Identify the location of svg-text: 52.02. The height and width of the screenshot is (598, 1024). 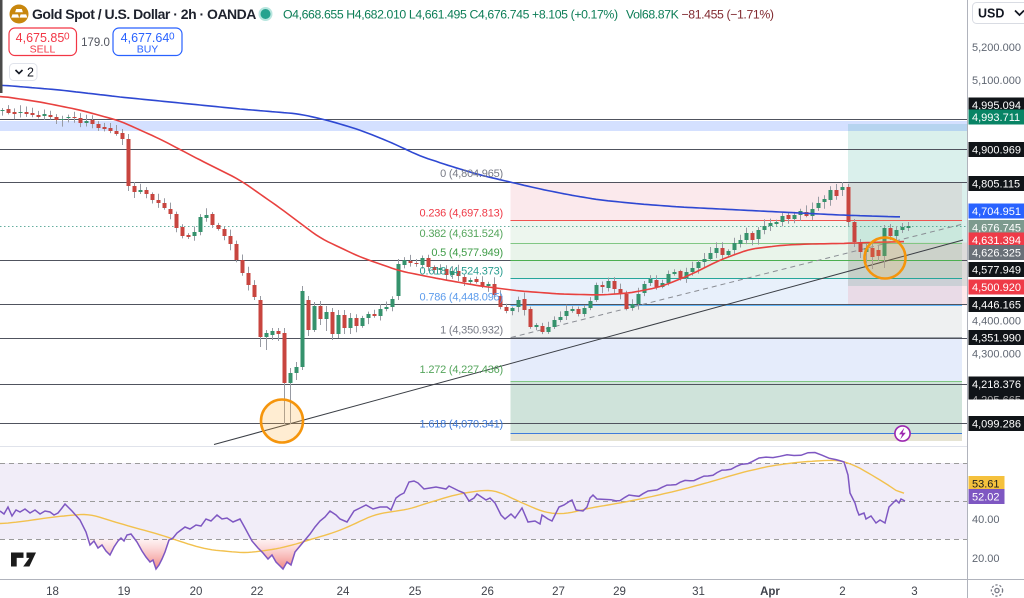
(986, 498).